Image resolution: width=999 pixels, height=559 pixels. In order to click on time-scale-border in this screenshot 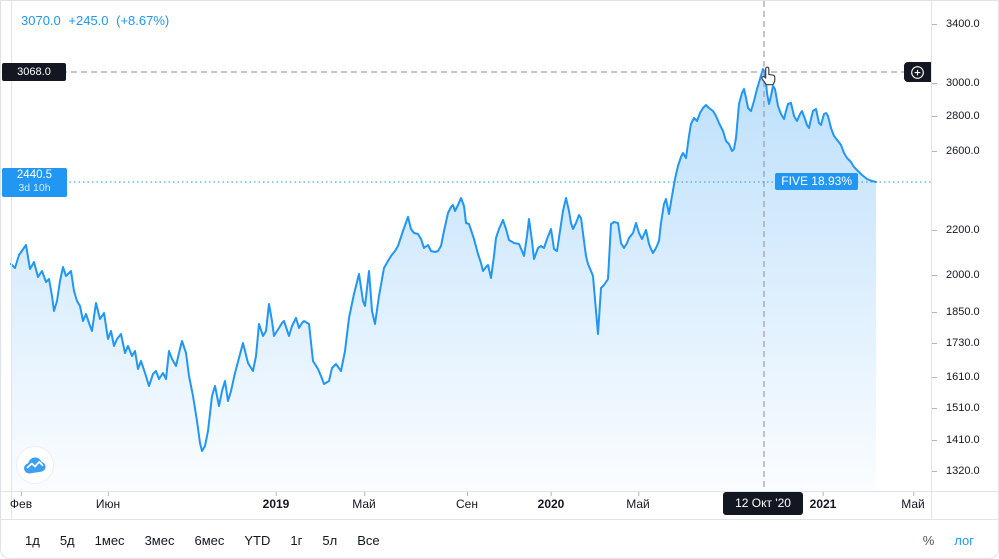, I will do `click(499, 491)`.